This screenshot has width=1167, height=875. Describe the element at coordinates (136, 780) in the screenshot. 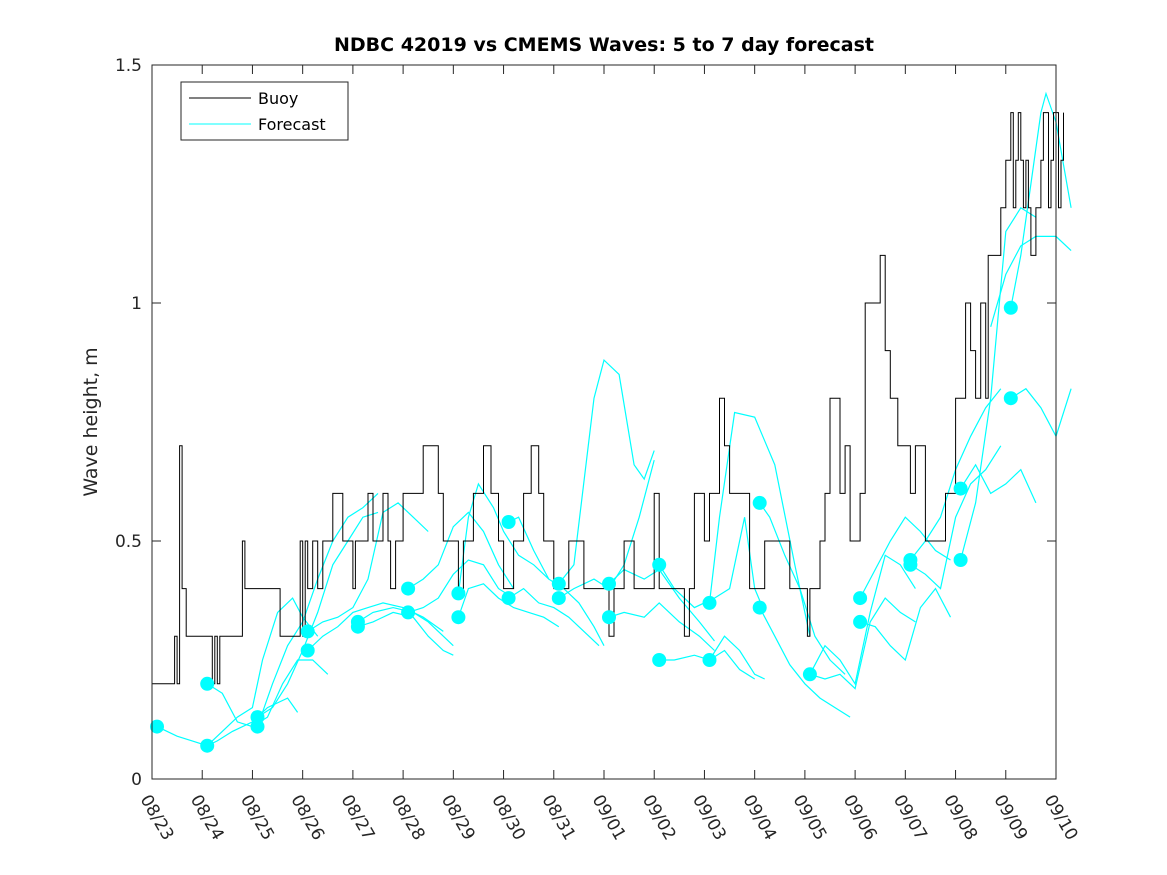

I see `y-tick-label-0: 0` at that location.